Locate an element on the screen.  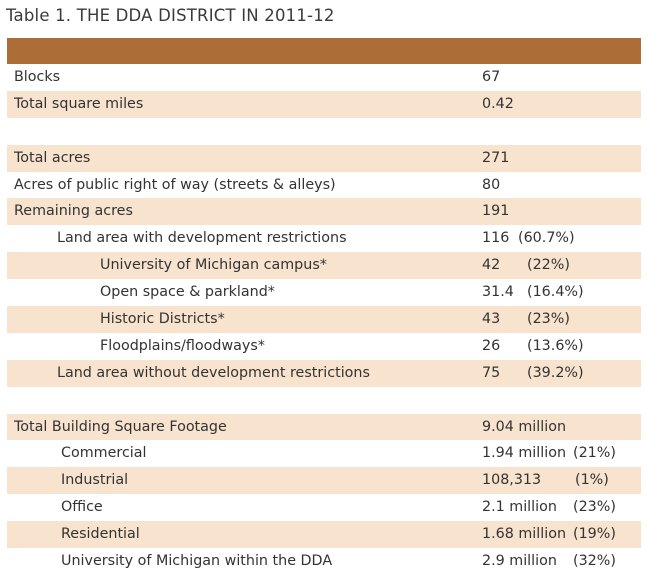
table-row: University of Michigan campus* 42 (22%) is located at coordinates (324, 266).